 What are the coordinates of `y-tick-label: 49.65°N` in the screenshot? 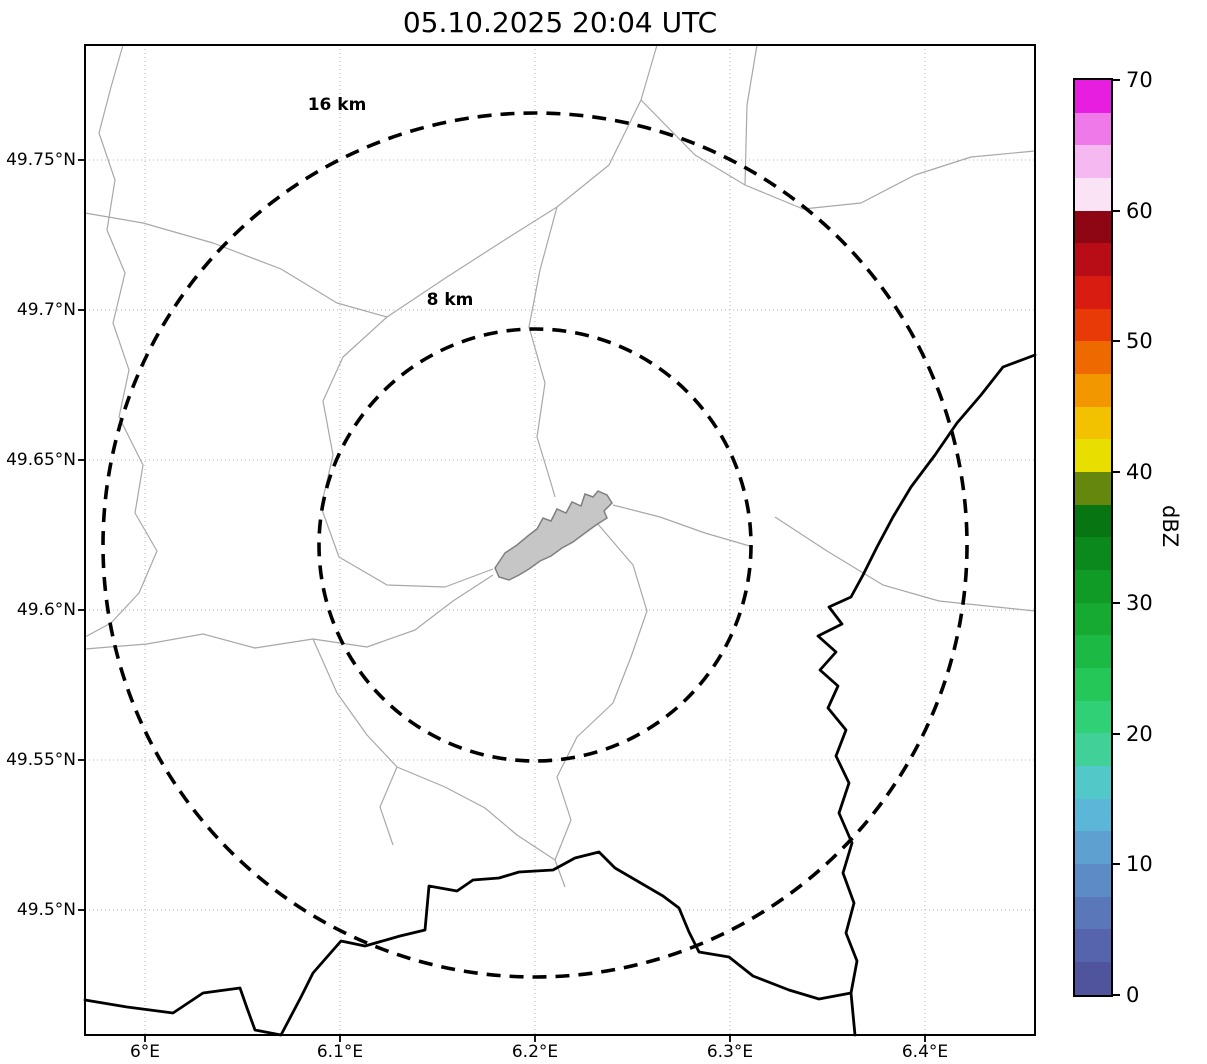 It's located at (41, 460).